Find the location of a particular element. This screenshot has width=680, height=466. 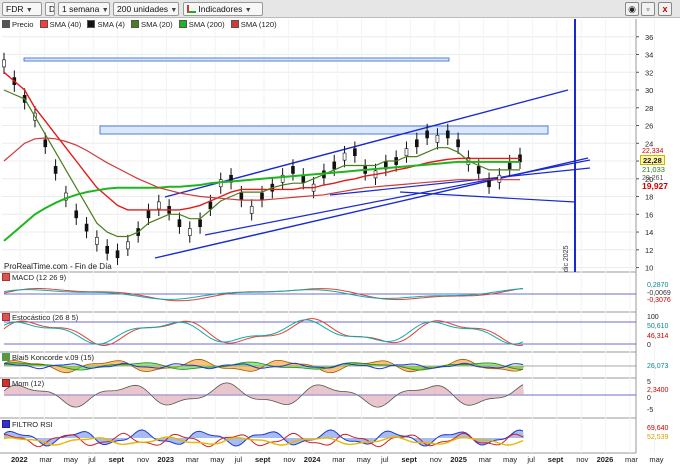

y-tick-label: 30 is located at coordinates (649, 90).